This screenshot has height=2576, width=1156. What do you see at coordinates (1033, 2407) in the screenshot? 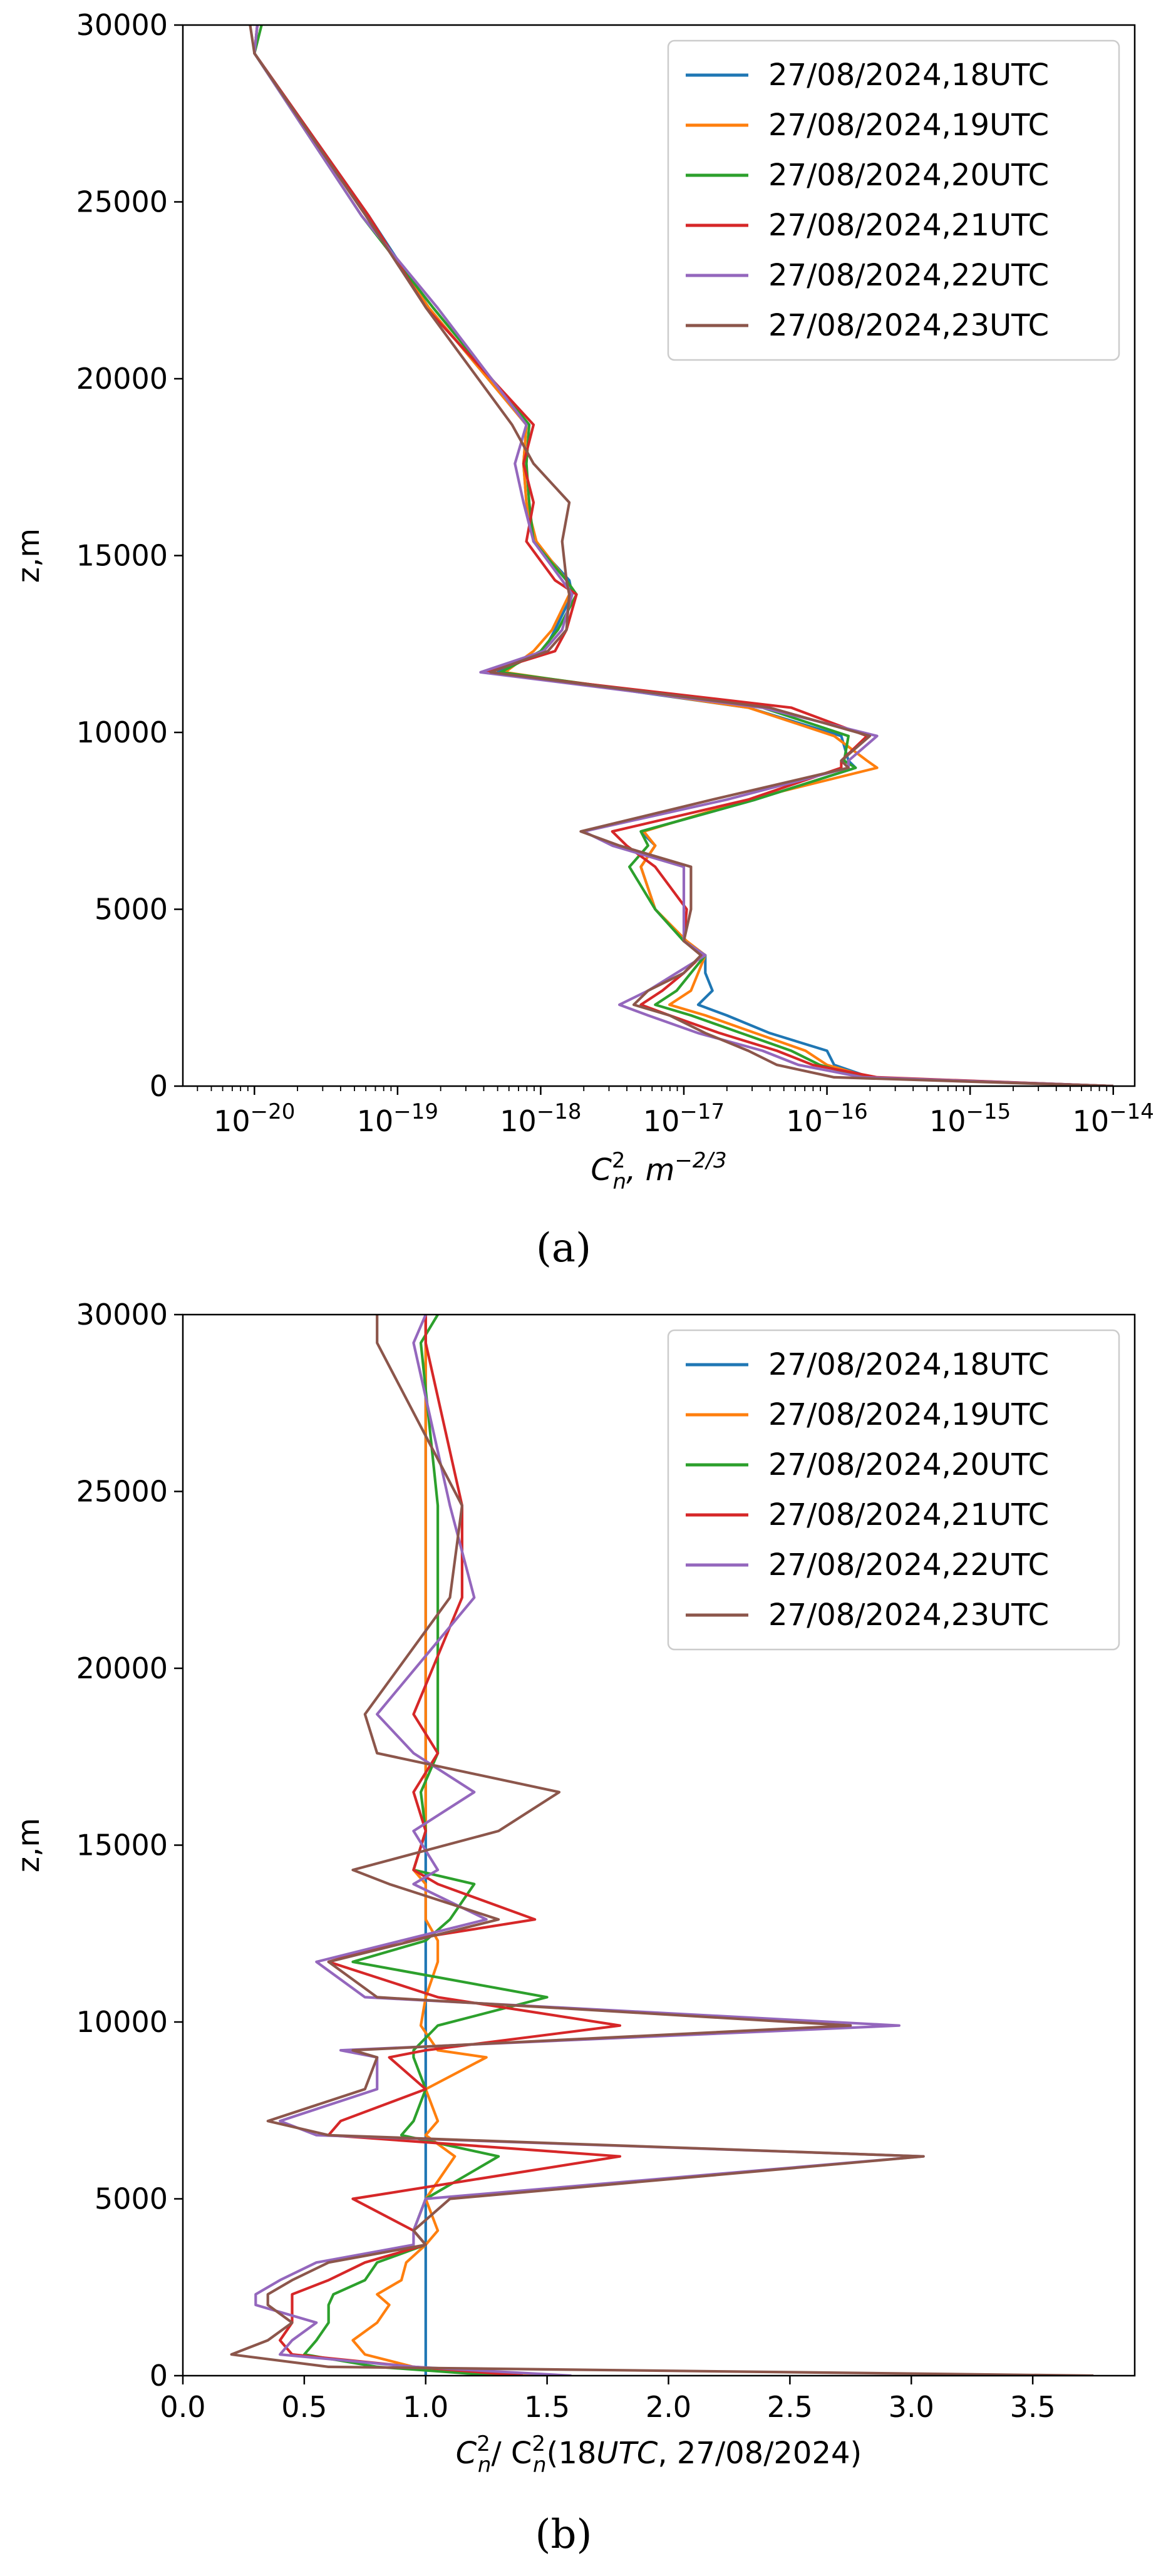
I see `x-tick-label: 3.5` at bounding box center [1033, 2407].